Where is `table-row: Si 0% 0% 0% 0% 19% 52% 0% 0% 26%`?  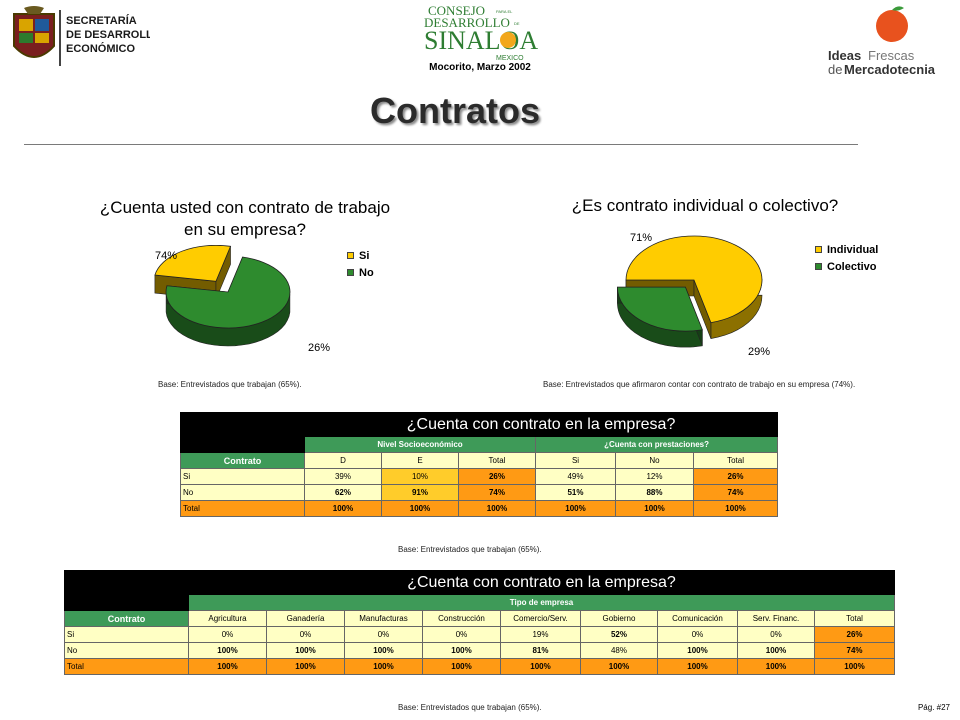 table-row: Si 0% 0% 0% 0% 19% 52% 0% 0% 26% is located at coordinates (480, 634).